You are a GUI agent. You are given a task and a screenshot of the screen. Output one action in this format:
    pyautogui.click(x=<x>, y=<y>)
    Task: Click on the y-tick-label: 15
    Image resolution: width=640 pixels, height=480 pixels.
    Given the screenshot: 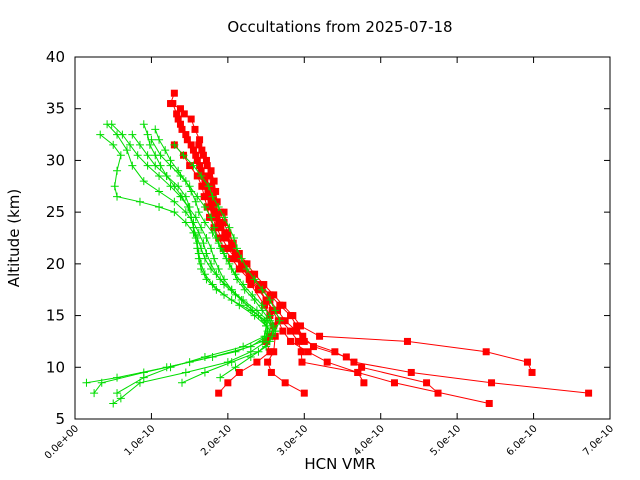 What is the action you would take?
    pyautogui.click(x=55, y=316)
    